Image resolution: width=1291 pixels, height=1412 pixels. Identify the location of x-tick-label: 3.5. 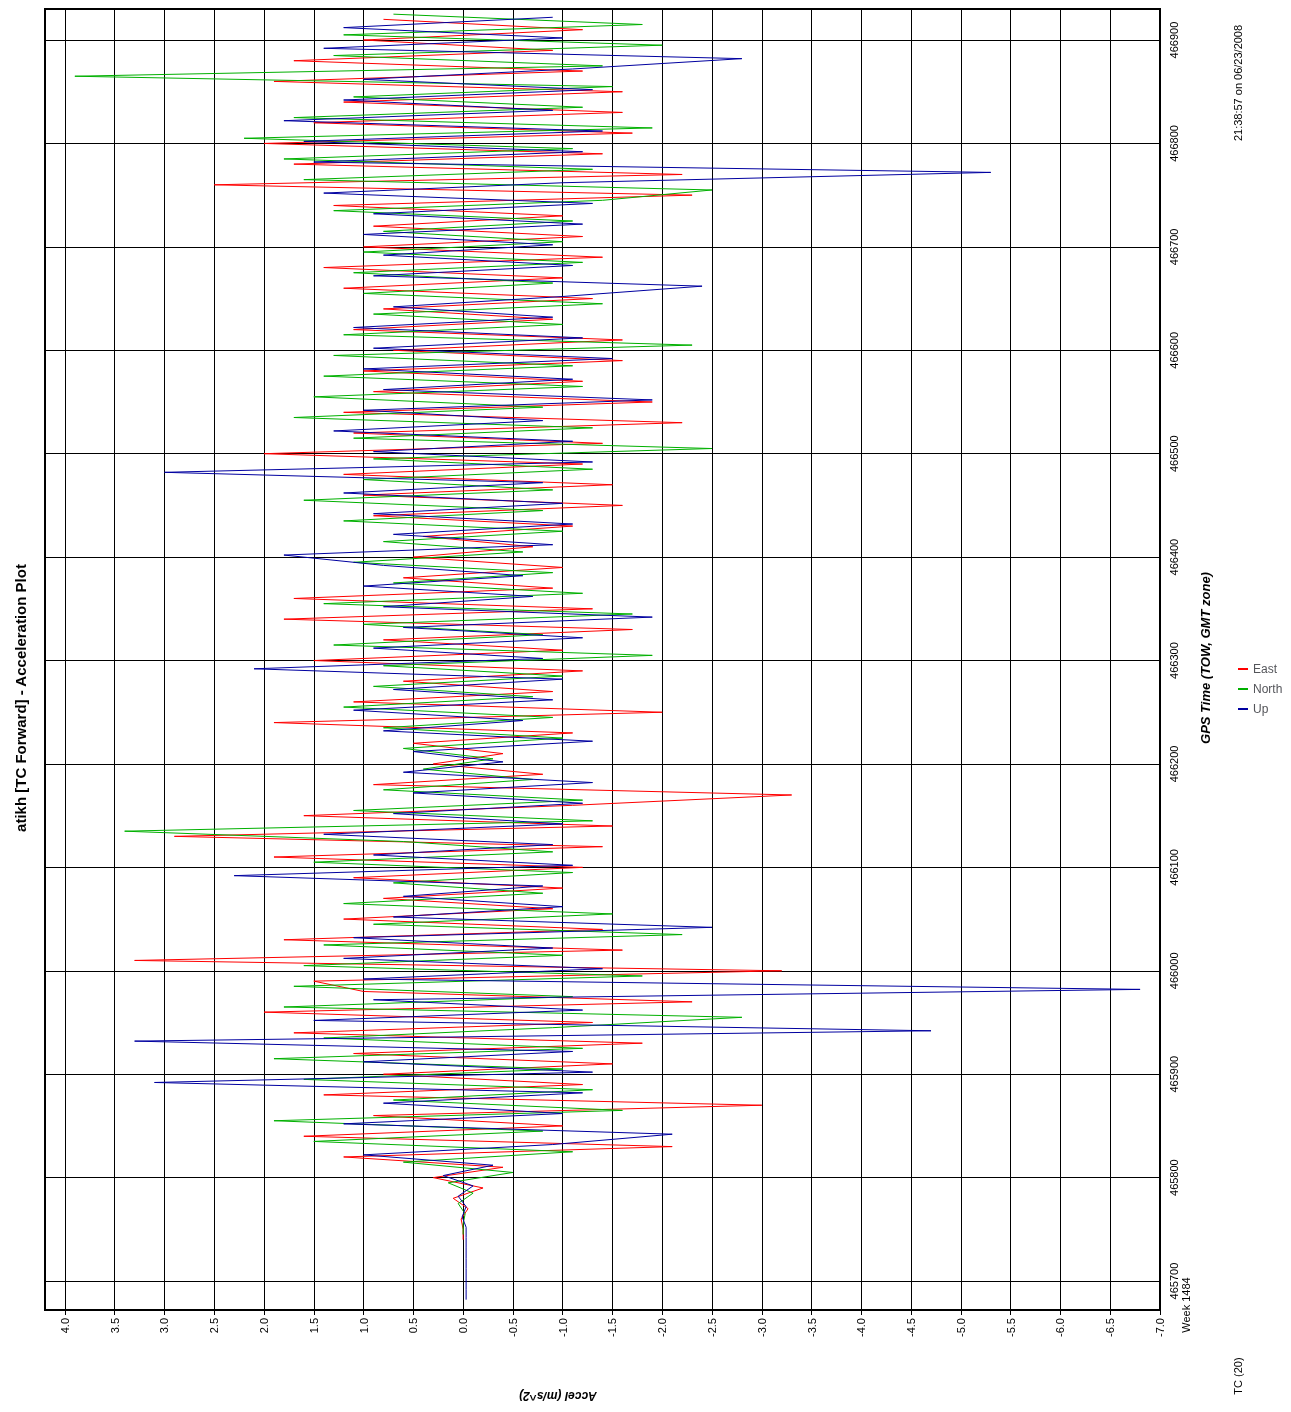
(114, 1326).